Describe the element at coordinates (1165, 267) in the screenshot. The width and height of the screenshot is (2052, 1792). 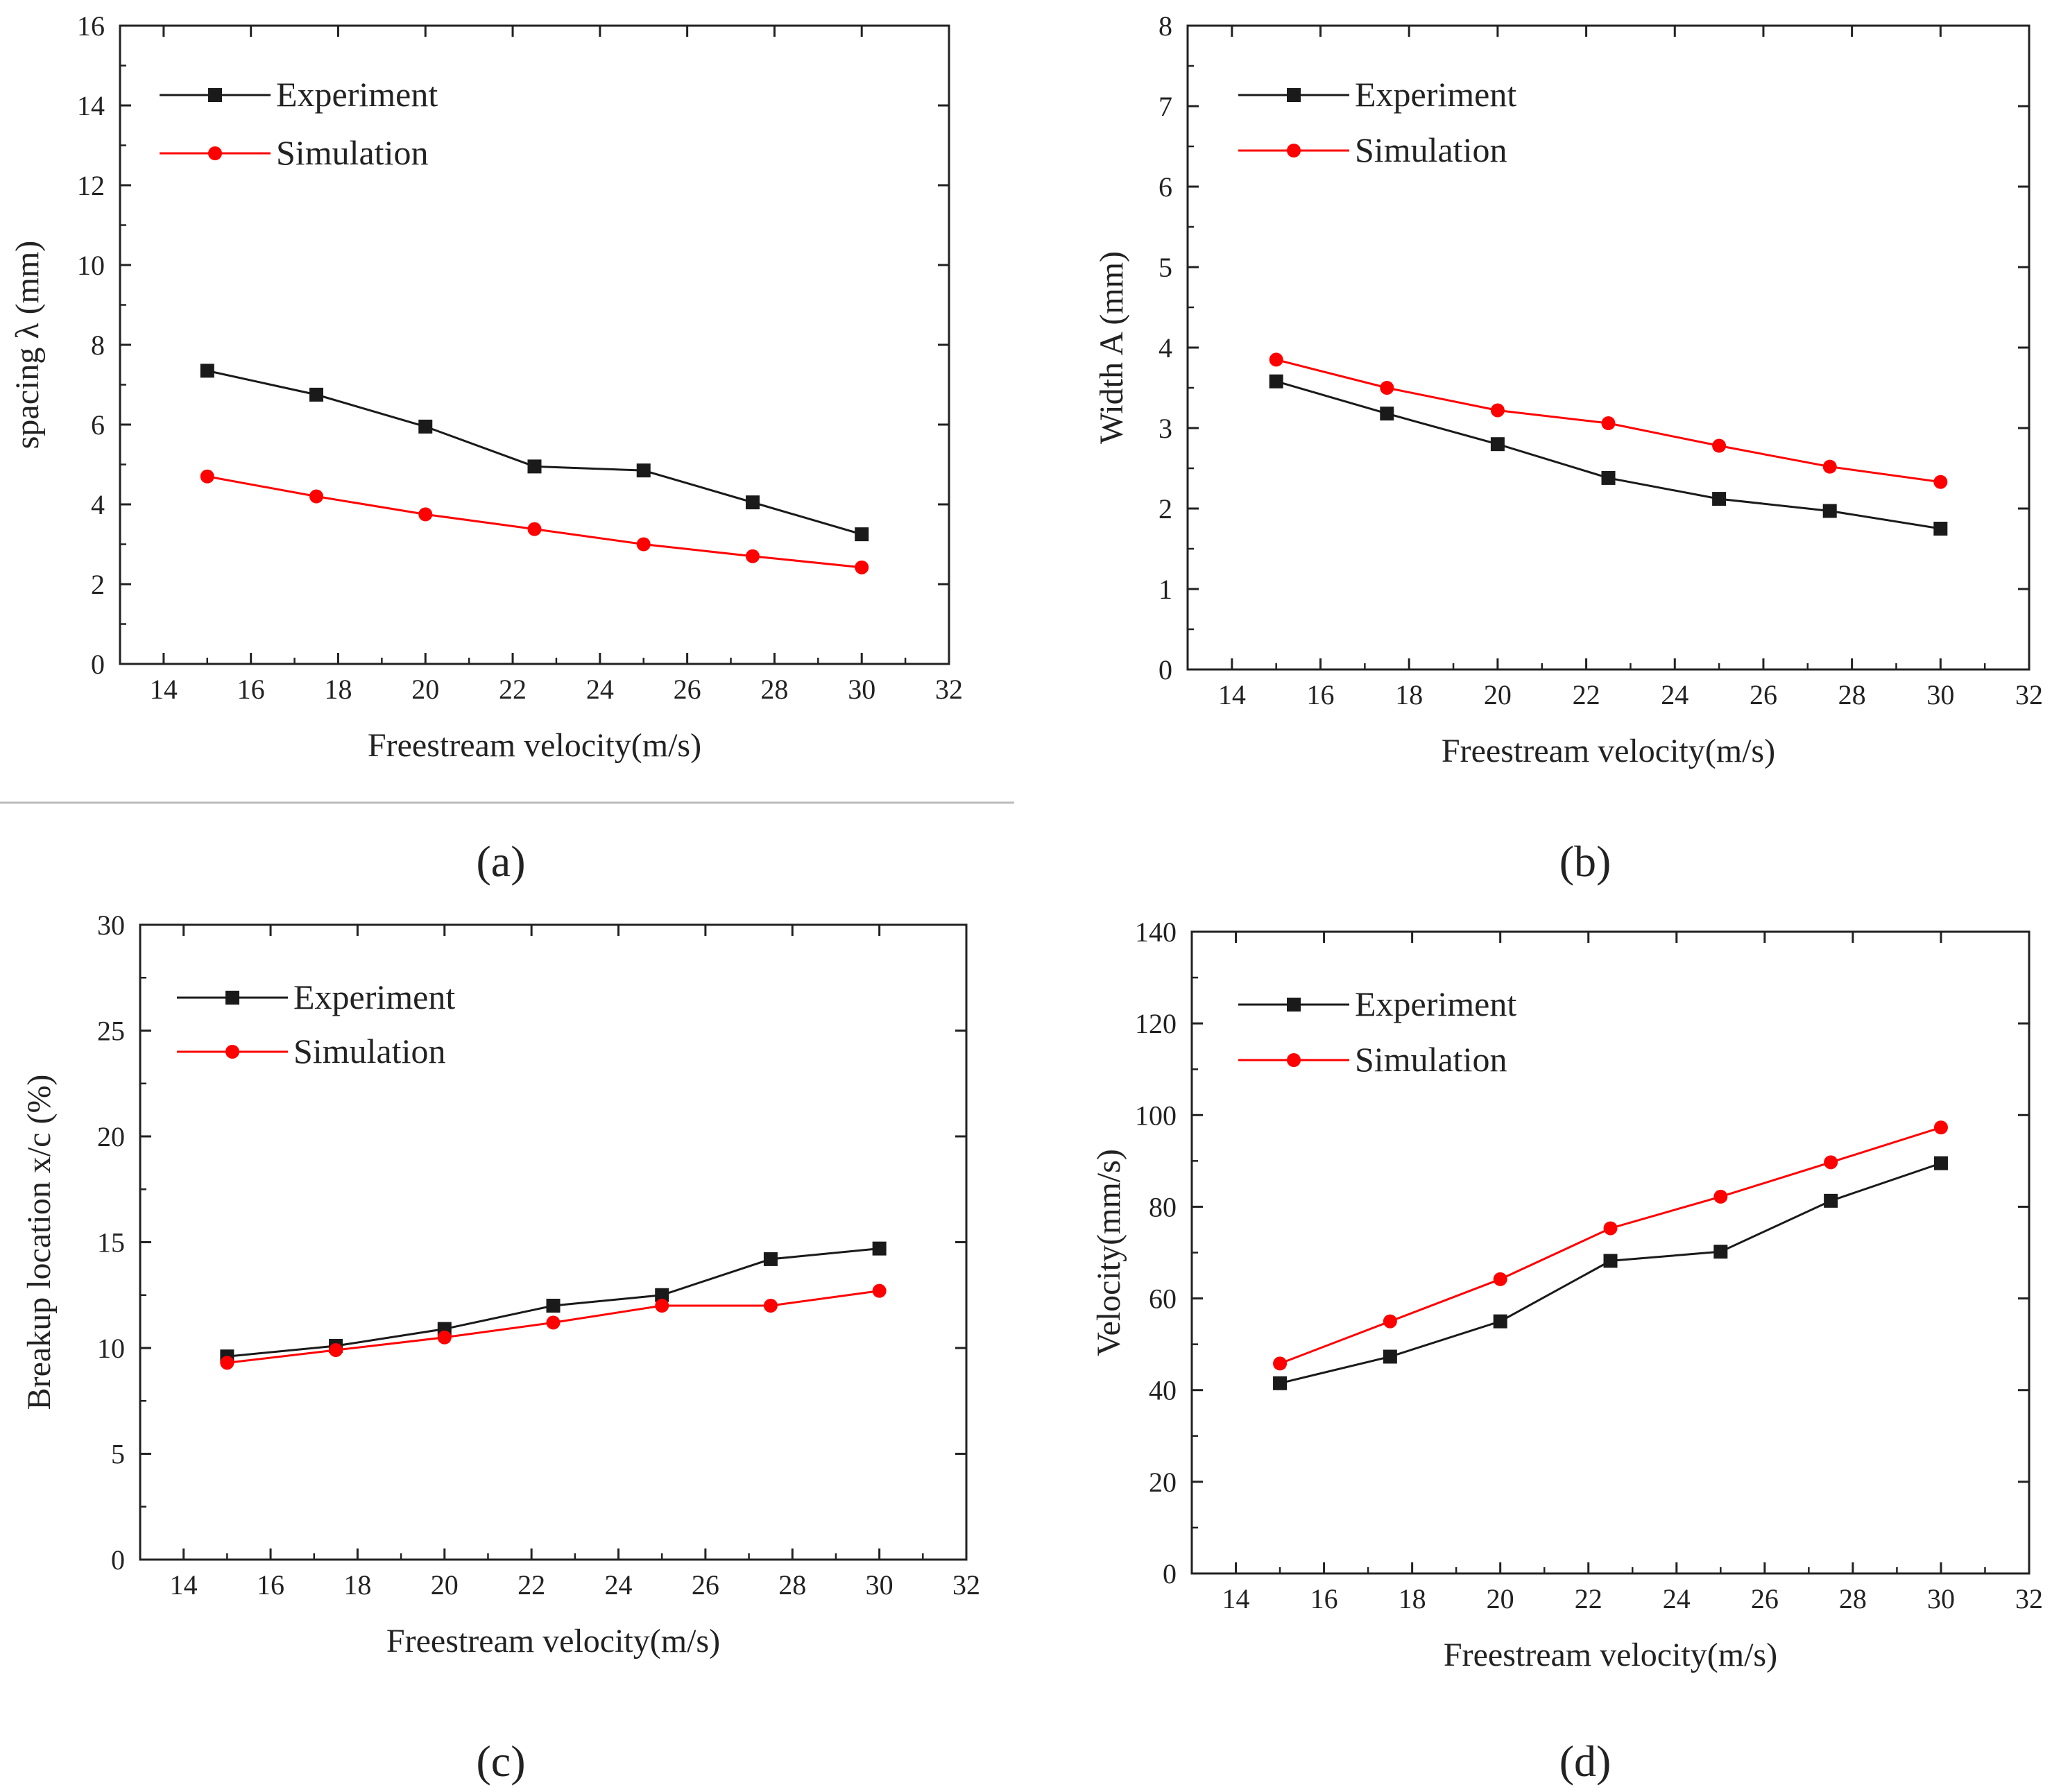
I see `y-tick-label: 5` at that location.